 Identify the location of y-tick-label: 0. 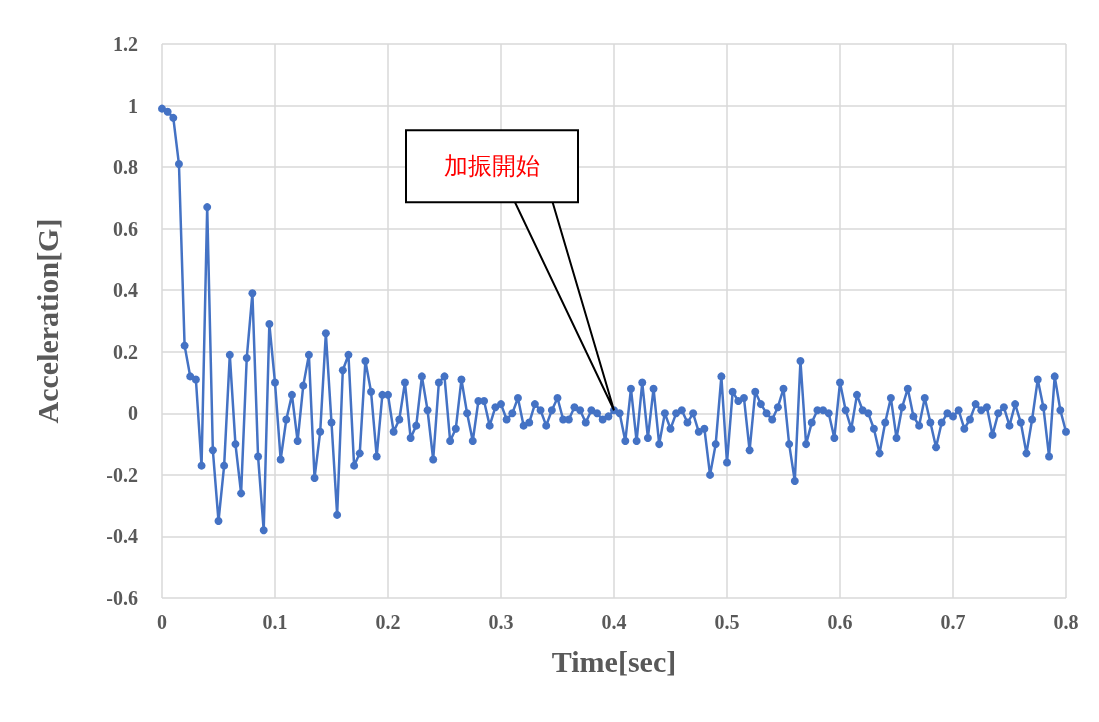
(133, 413).